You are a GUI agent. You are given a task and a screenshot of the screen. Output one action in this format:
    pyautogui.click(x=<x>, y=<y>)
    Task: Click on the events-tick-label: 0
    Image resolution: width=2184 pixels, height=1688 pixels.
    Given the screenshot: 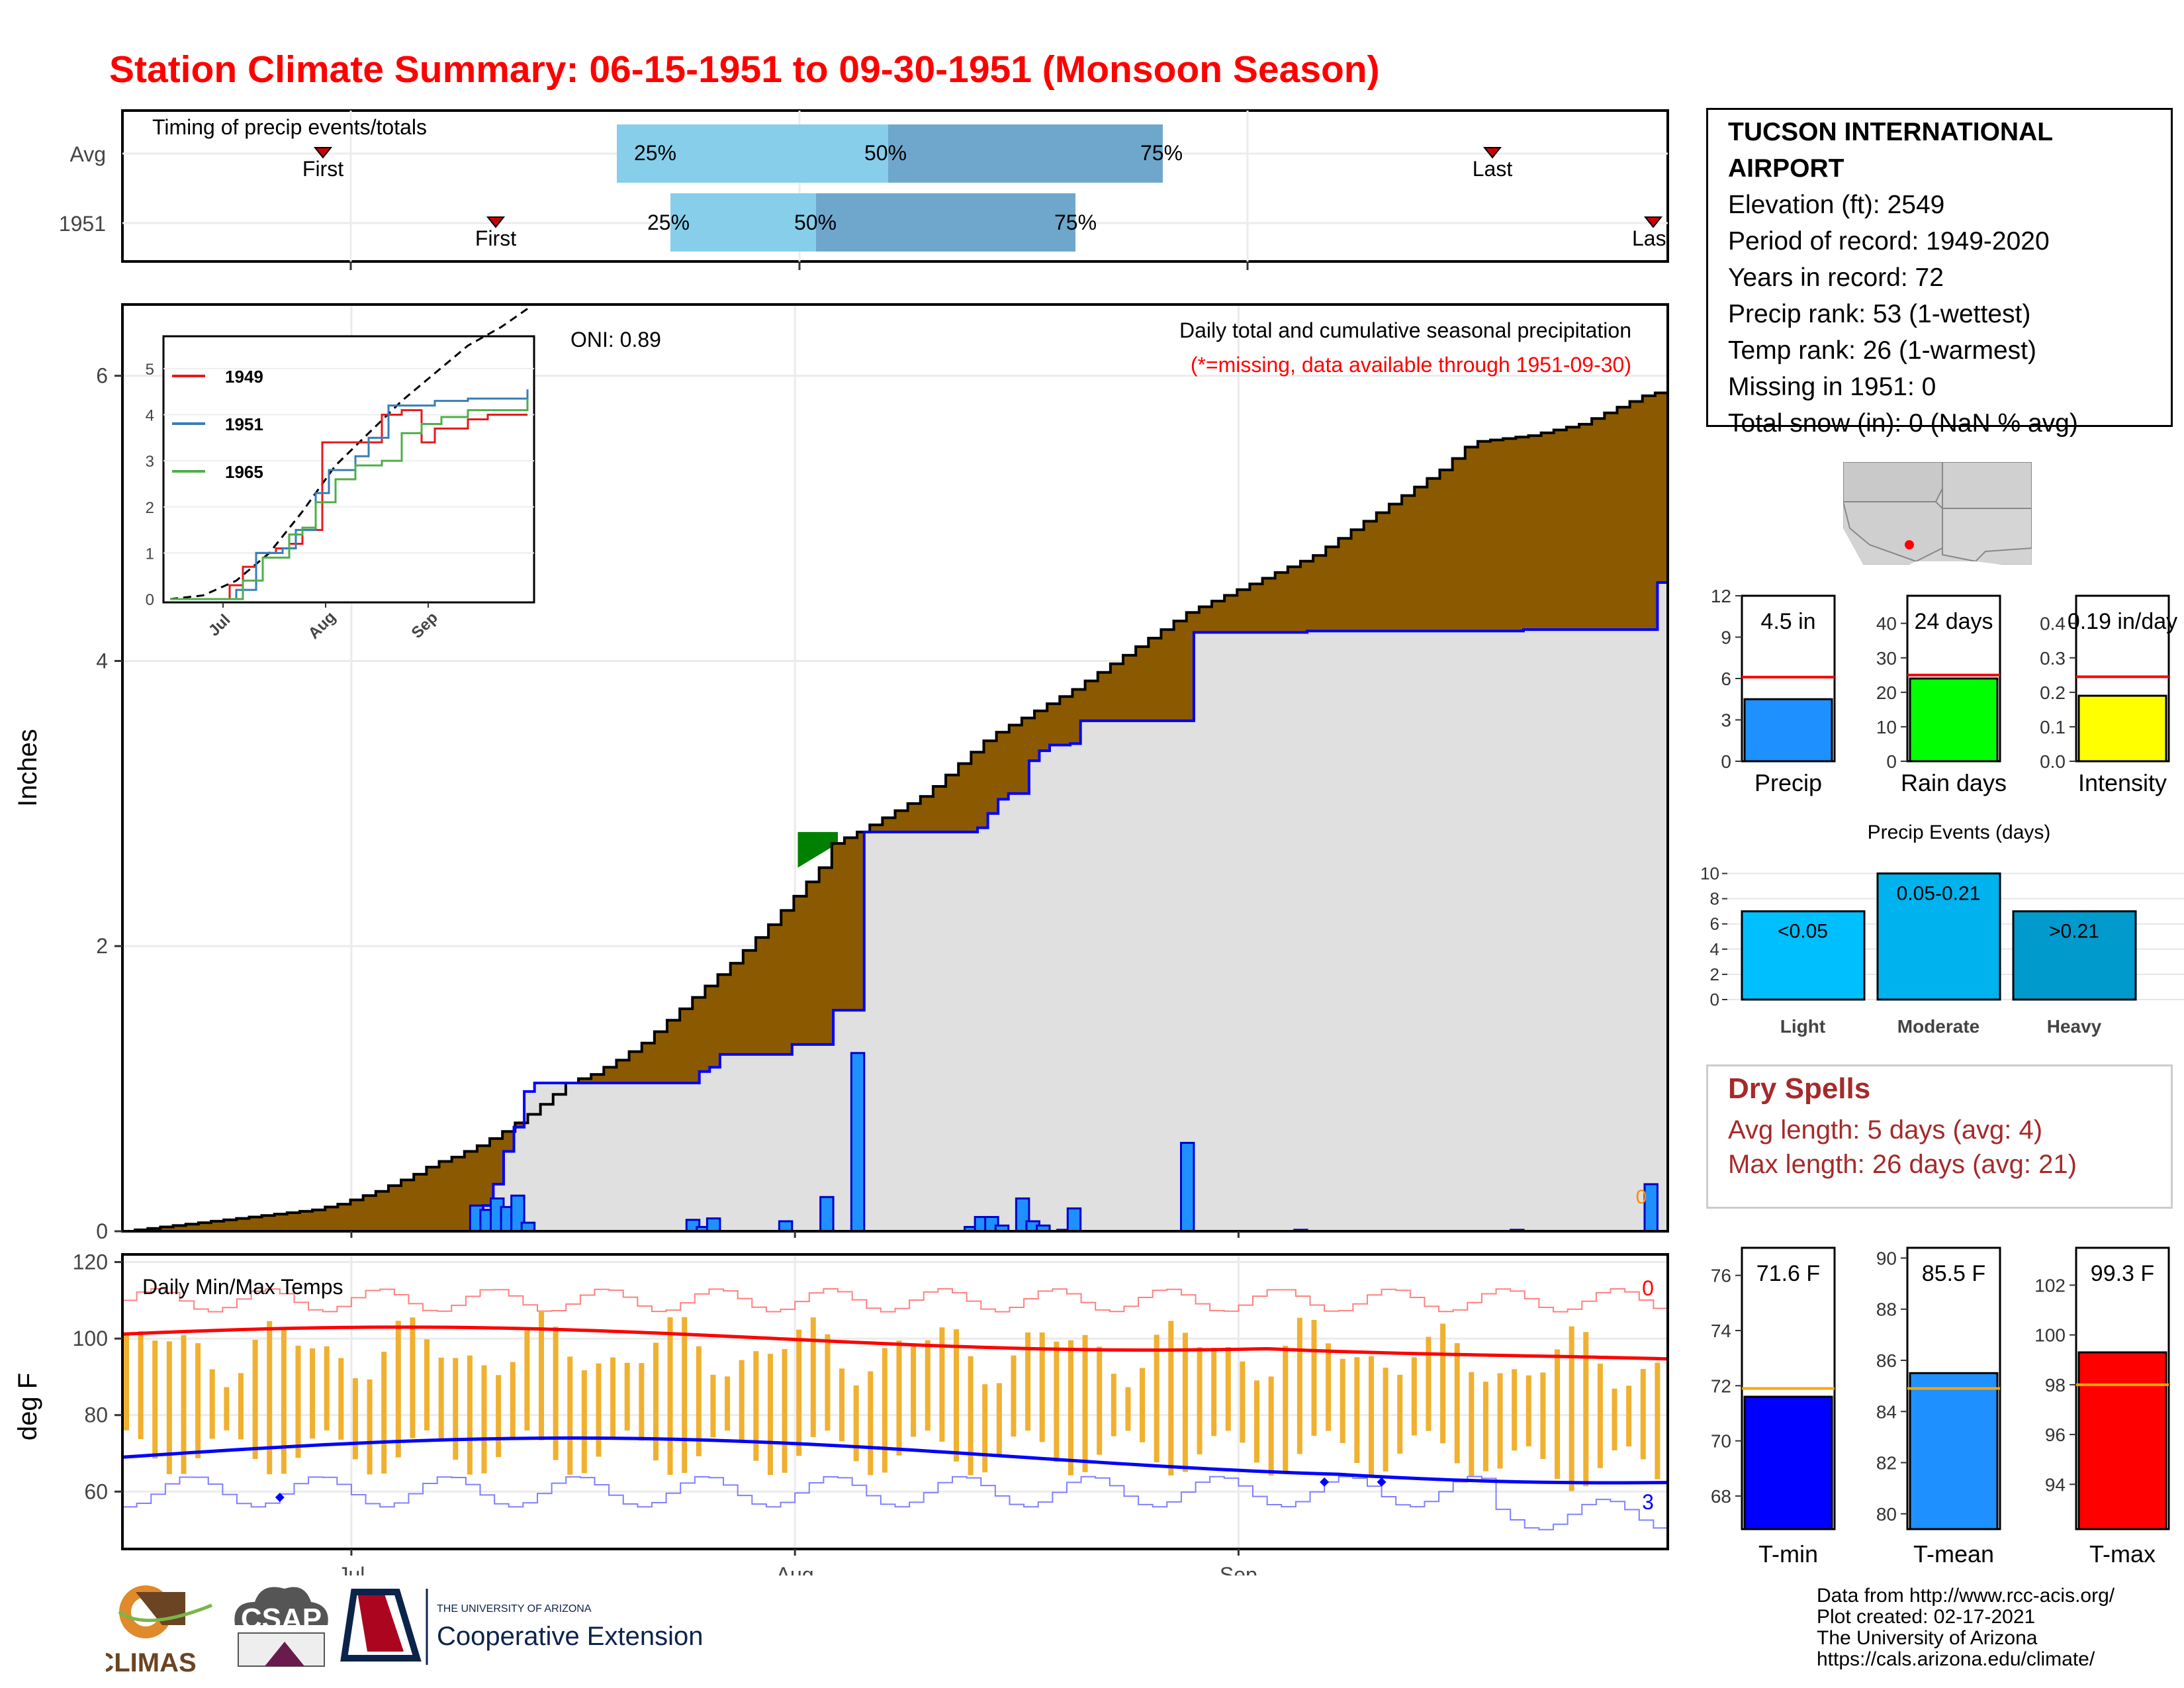 What is the action you would take?
    pyautogui.click(x=1715, y=999)
    